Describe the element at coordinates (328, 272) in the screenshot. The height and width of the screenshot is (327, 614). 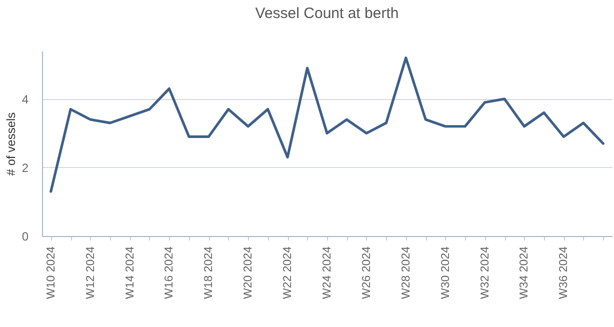
I see `x-tick-label: W24 2024` at that location.